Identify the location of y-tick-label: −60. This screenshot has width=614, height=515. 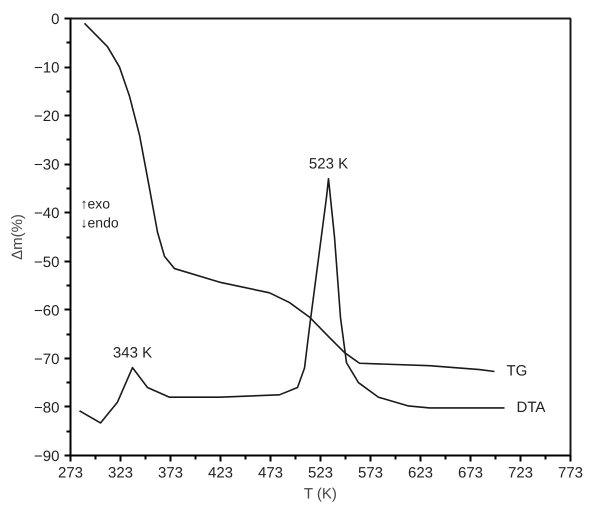
(47, 311).